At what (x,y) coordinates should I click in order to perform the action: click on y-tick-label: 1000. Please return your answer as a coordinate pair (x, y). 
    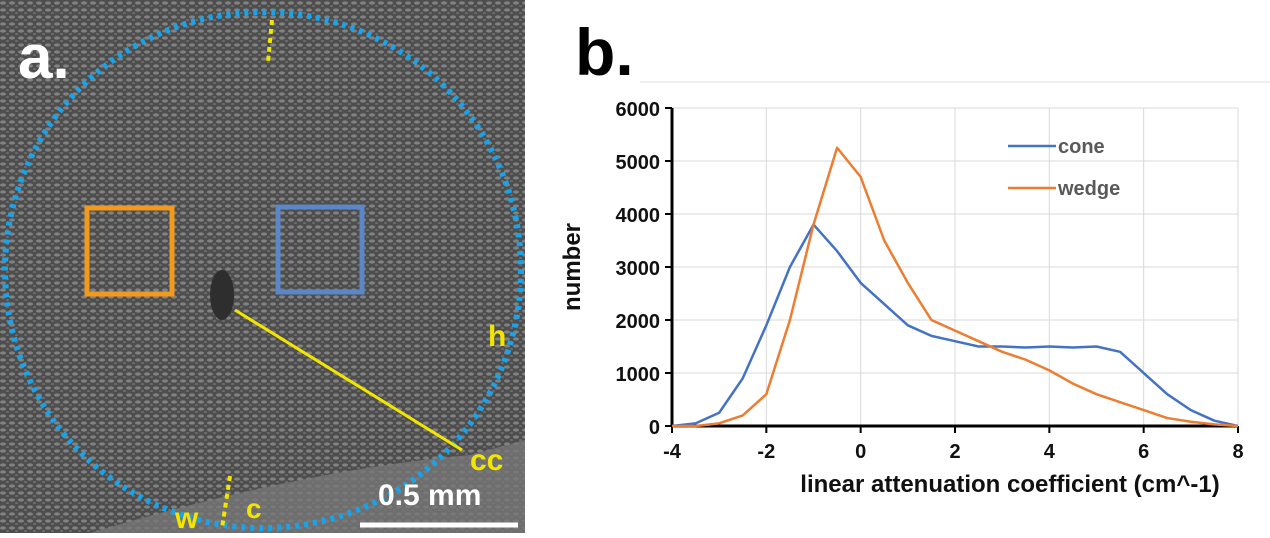
    Looking at the image, I should click on (638, 375).